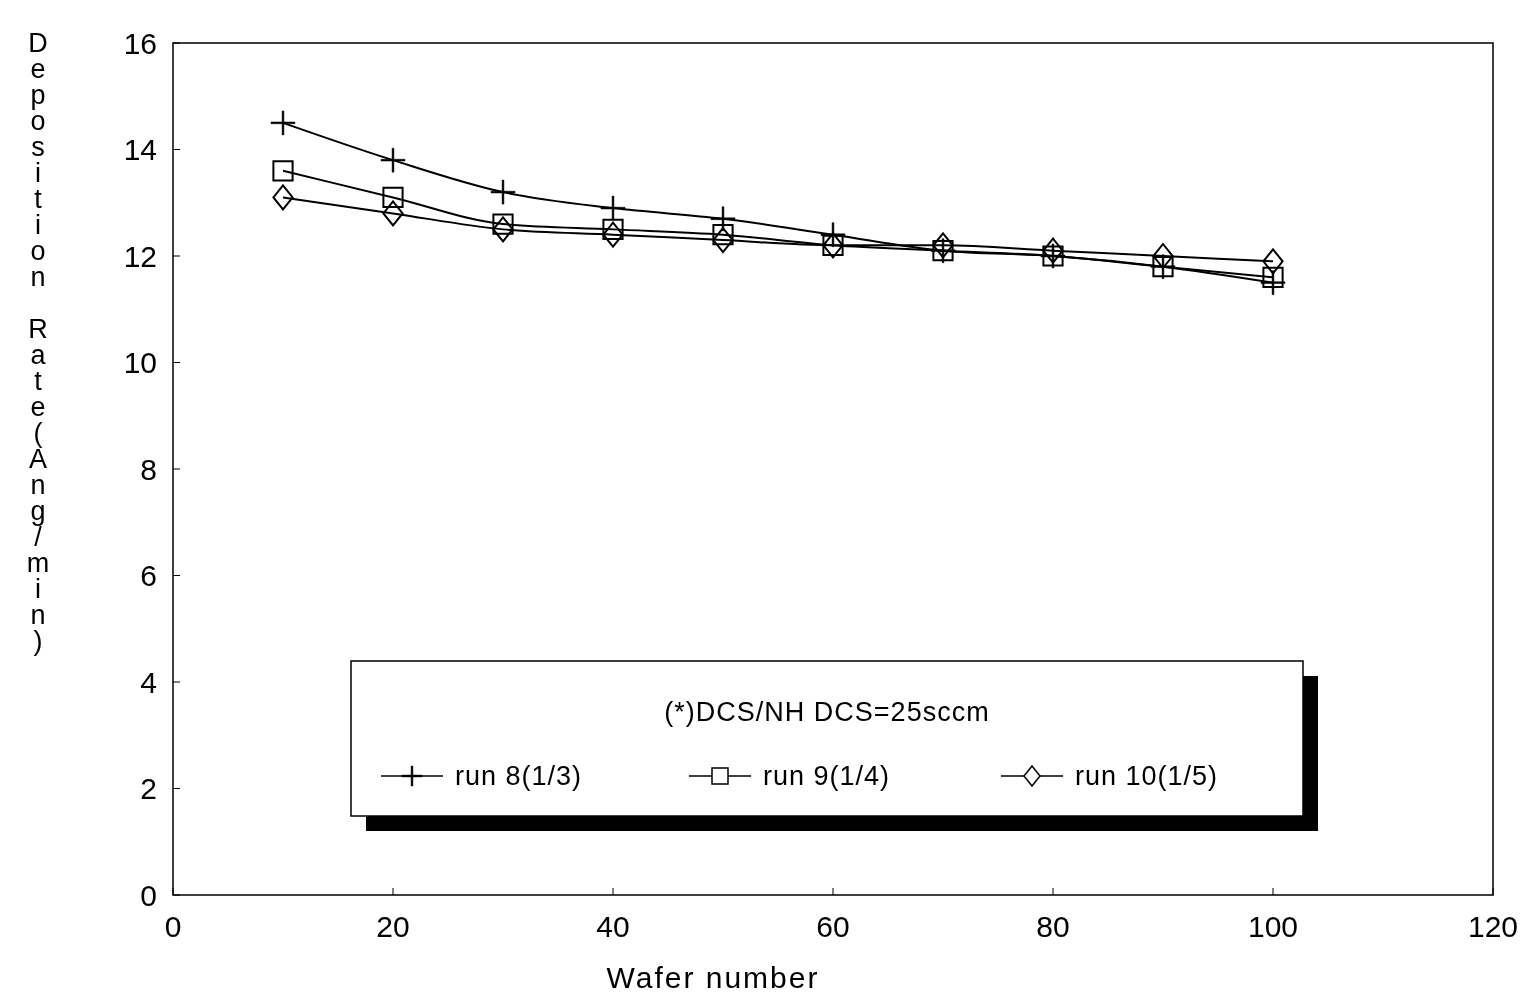  Describe the element at coordinates (173, 926) in the screenshot. I see `x-tick-label: 0` at that location.